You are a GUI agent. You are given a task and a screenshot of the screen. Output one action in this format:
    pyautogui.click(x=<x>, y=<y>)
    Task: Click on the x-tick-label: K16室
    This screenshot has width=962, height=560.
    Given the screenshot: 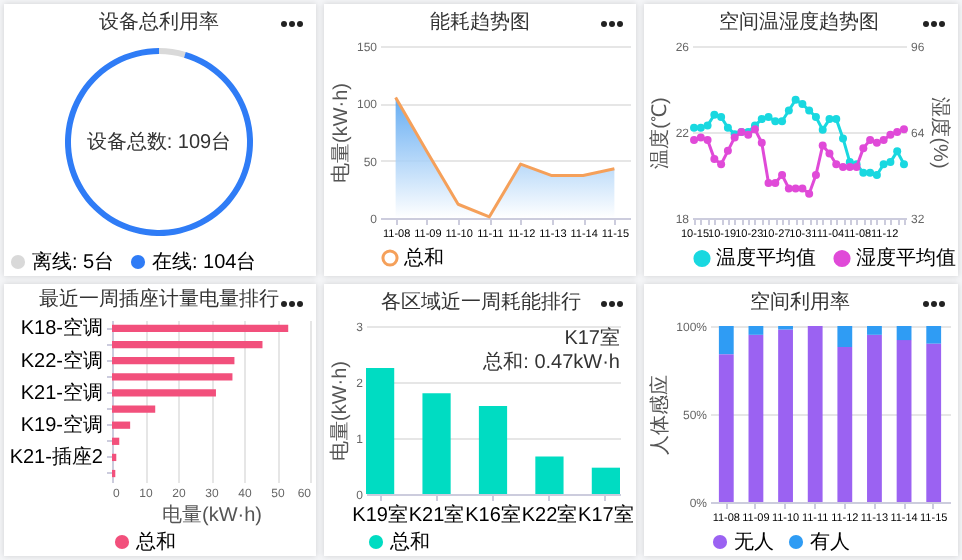 What is the action you would take?
    pyautogui.click(x=493, y=515)
    